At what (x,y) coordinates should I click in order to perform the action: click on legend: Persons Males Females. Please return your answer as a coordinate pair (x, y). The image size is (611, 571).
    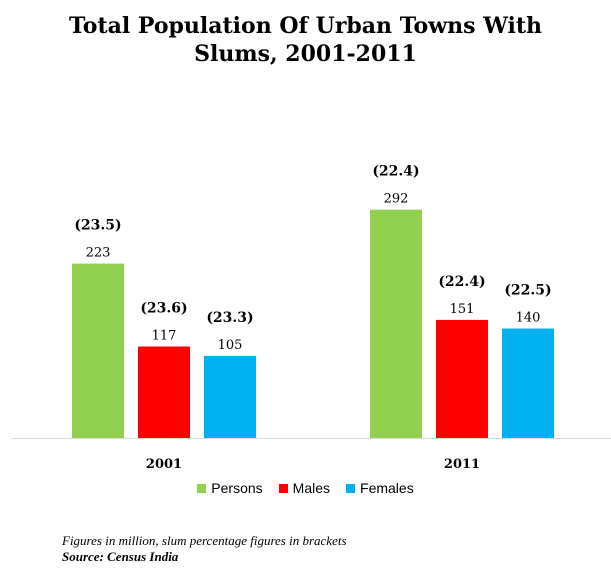
    Looking at the image, I should click on (305, 488).